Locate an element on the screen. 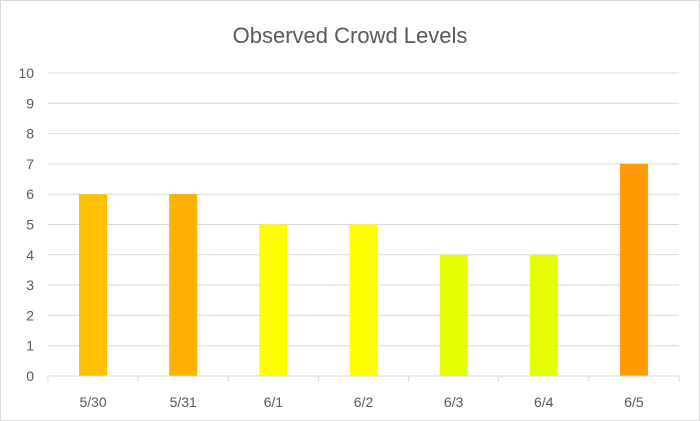  chart-title: Observed Crowd Levels is located at coordinates (350, 35).